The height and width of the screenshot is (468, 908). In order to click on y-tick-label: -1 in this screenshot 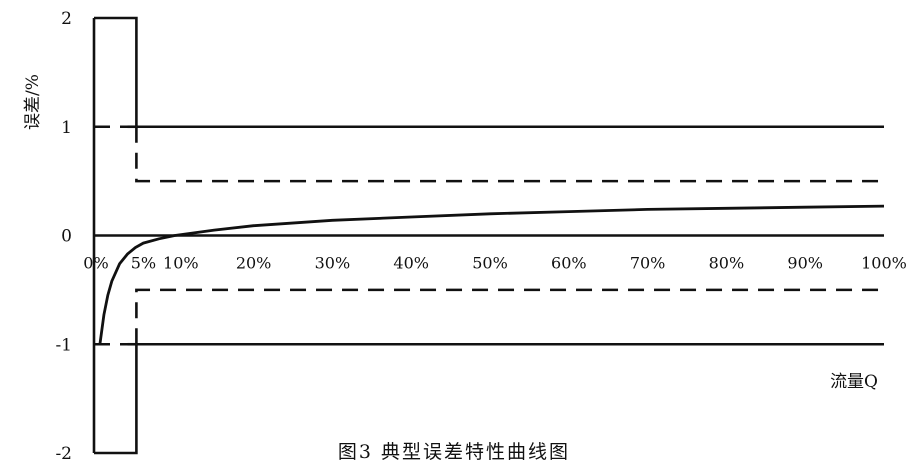, I will do `click(63, 345)`.